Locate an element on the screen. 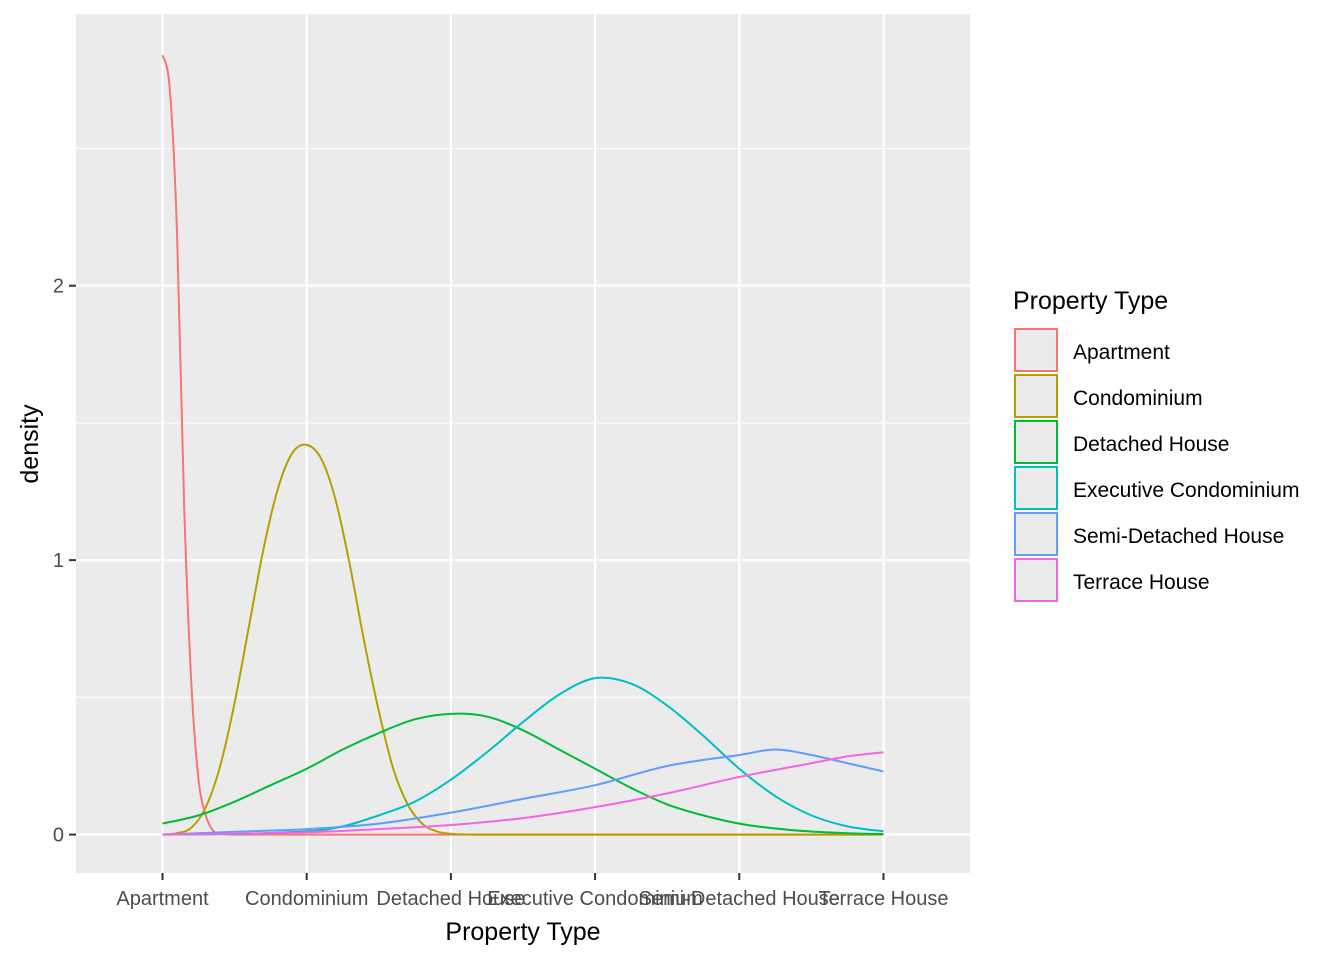 This screenshot has height=960, width=1344. density-line-semi-detached-house is located at coordinates (523, 792).